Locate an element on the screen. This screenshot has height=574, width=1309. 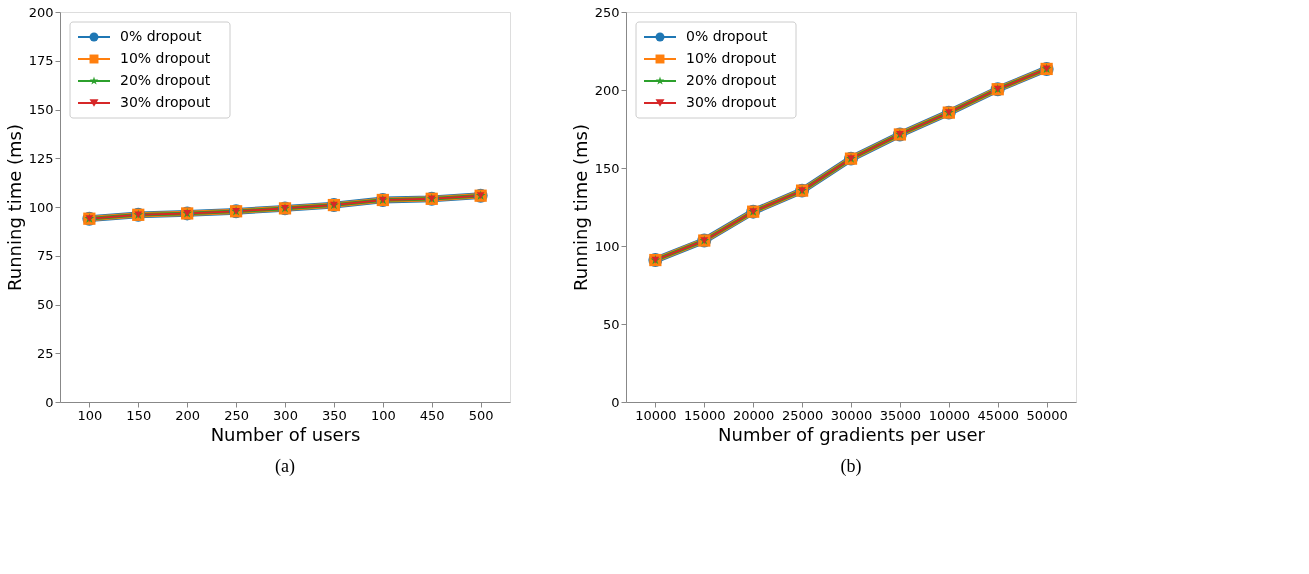
x-axis-title: Number of gradients per user is located at coordinates (852, 434).